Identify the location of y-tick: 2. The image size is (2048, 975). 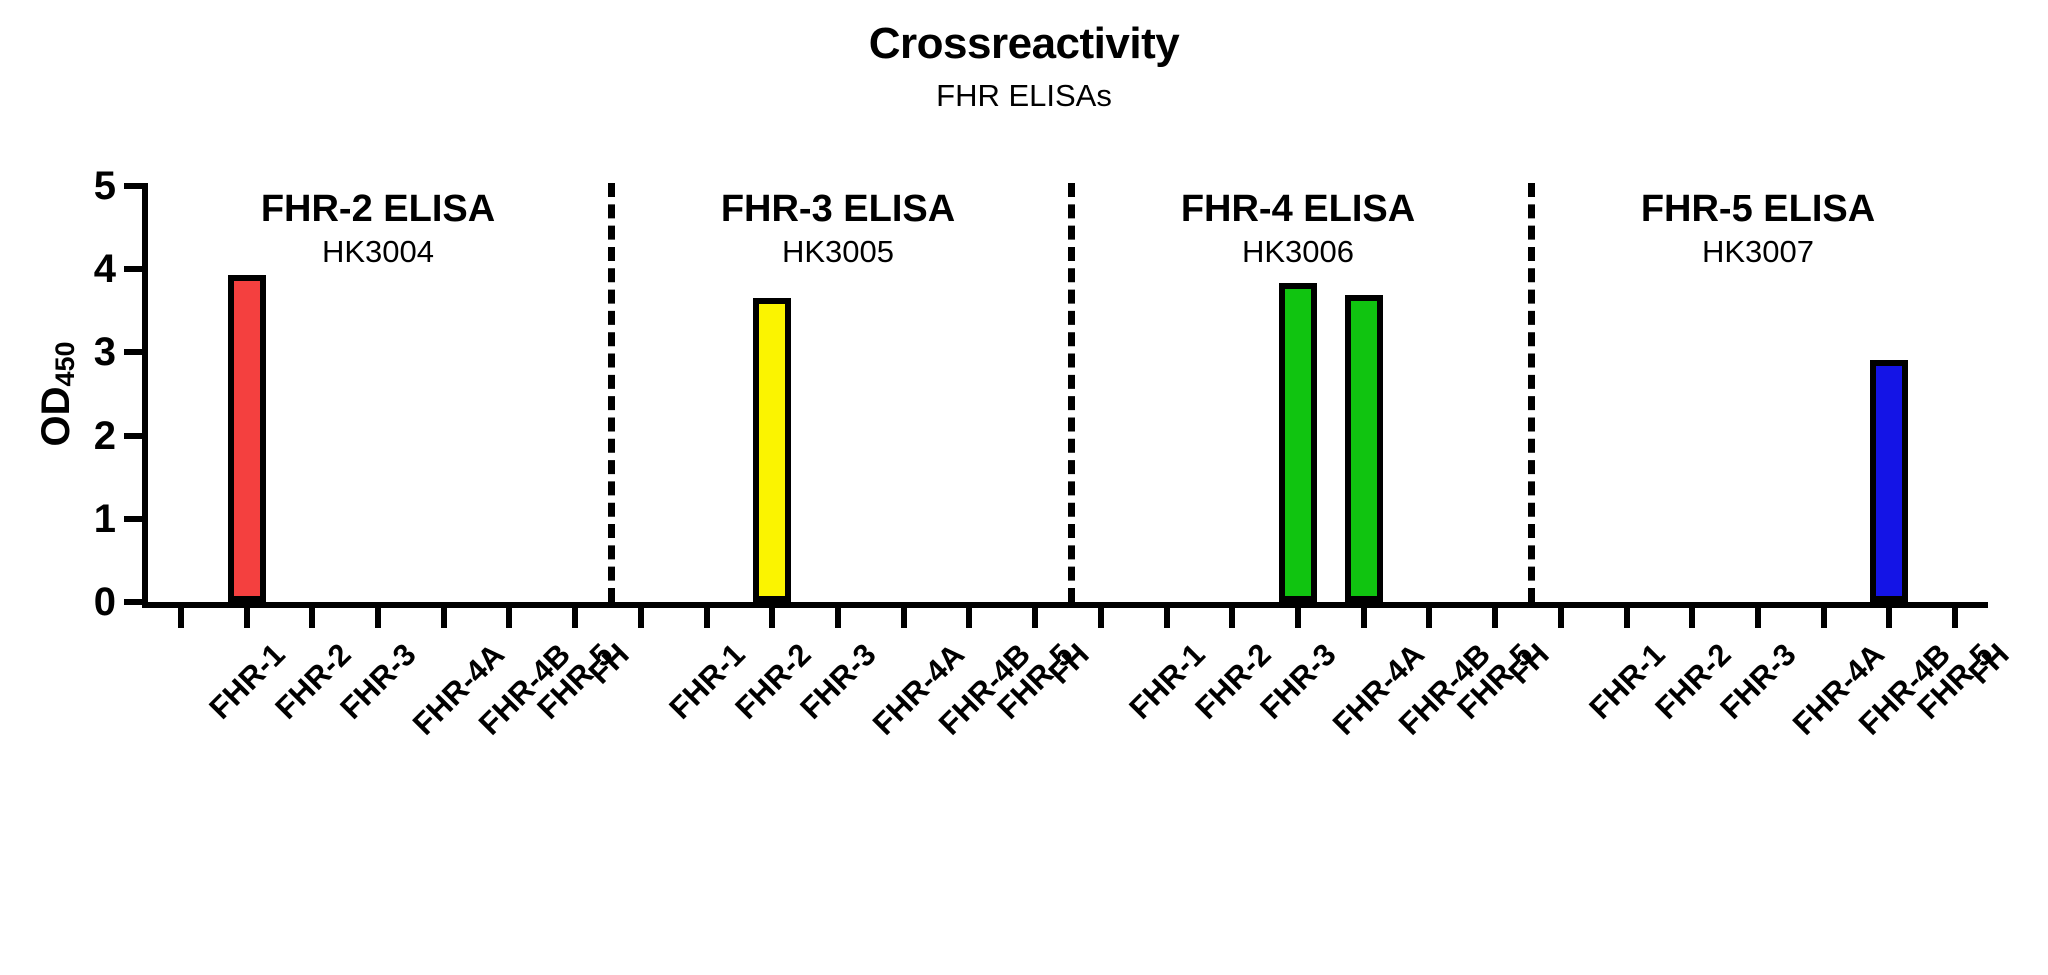
(118, 436).